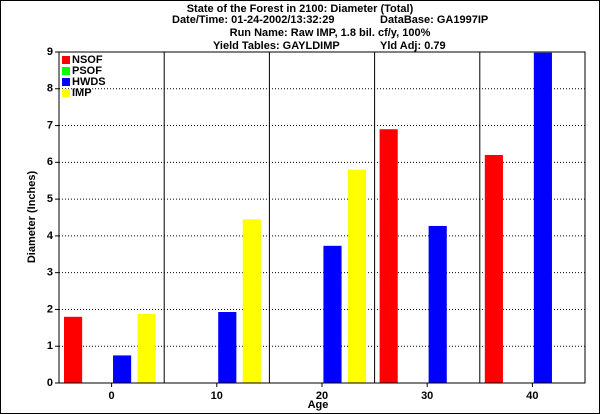  I want to click on subtitle: Run Name: Raw IMP, 1.8 bil. cf/y, 100%, so click(330, 33).